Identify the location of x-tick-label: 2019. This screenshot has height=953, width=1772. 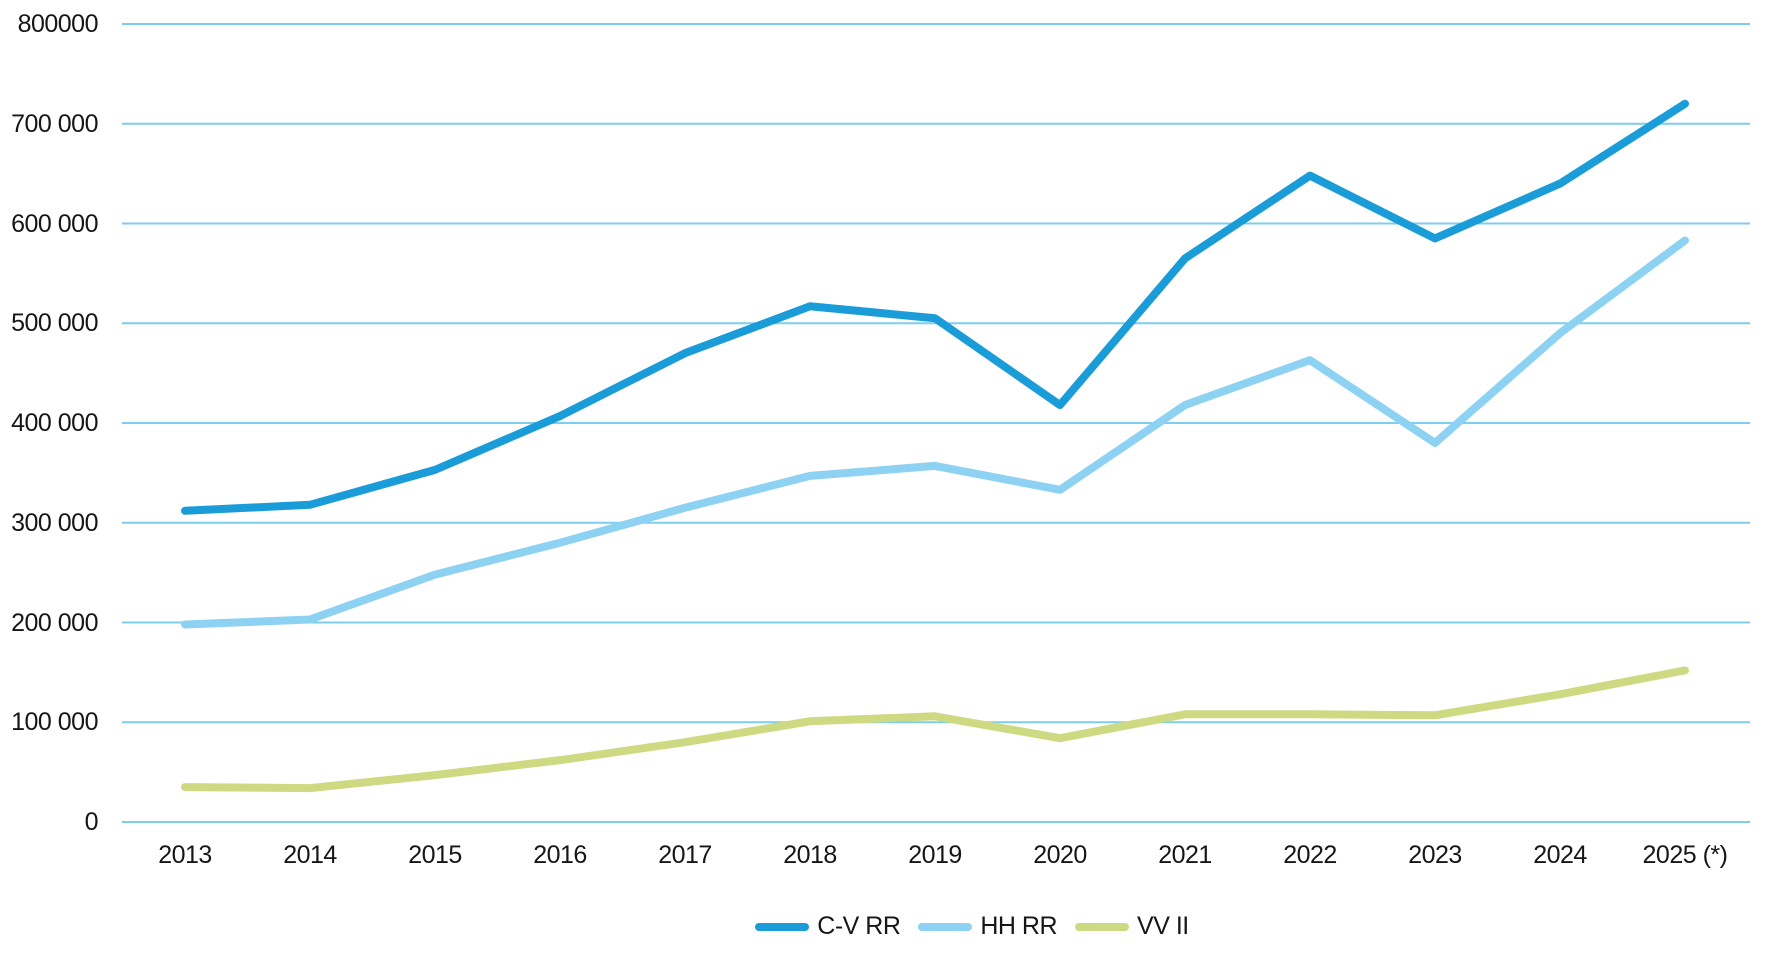
(935, 855).